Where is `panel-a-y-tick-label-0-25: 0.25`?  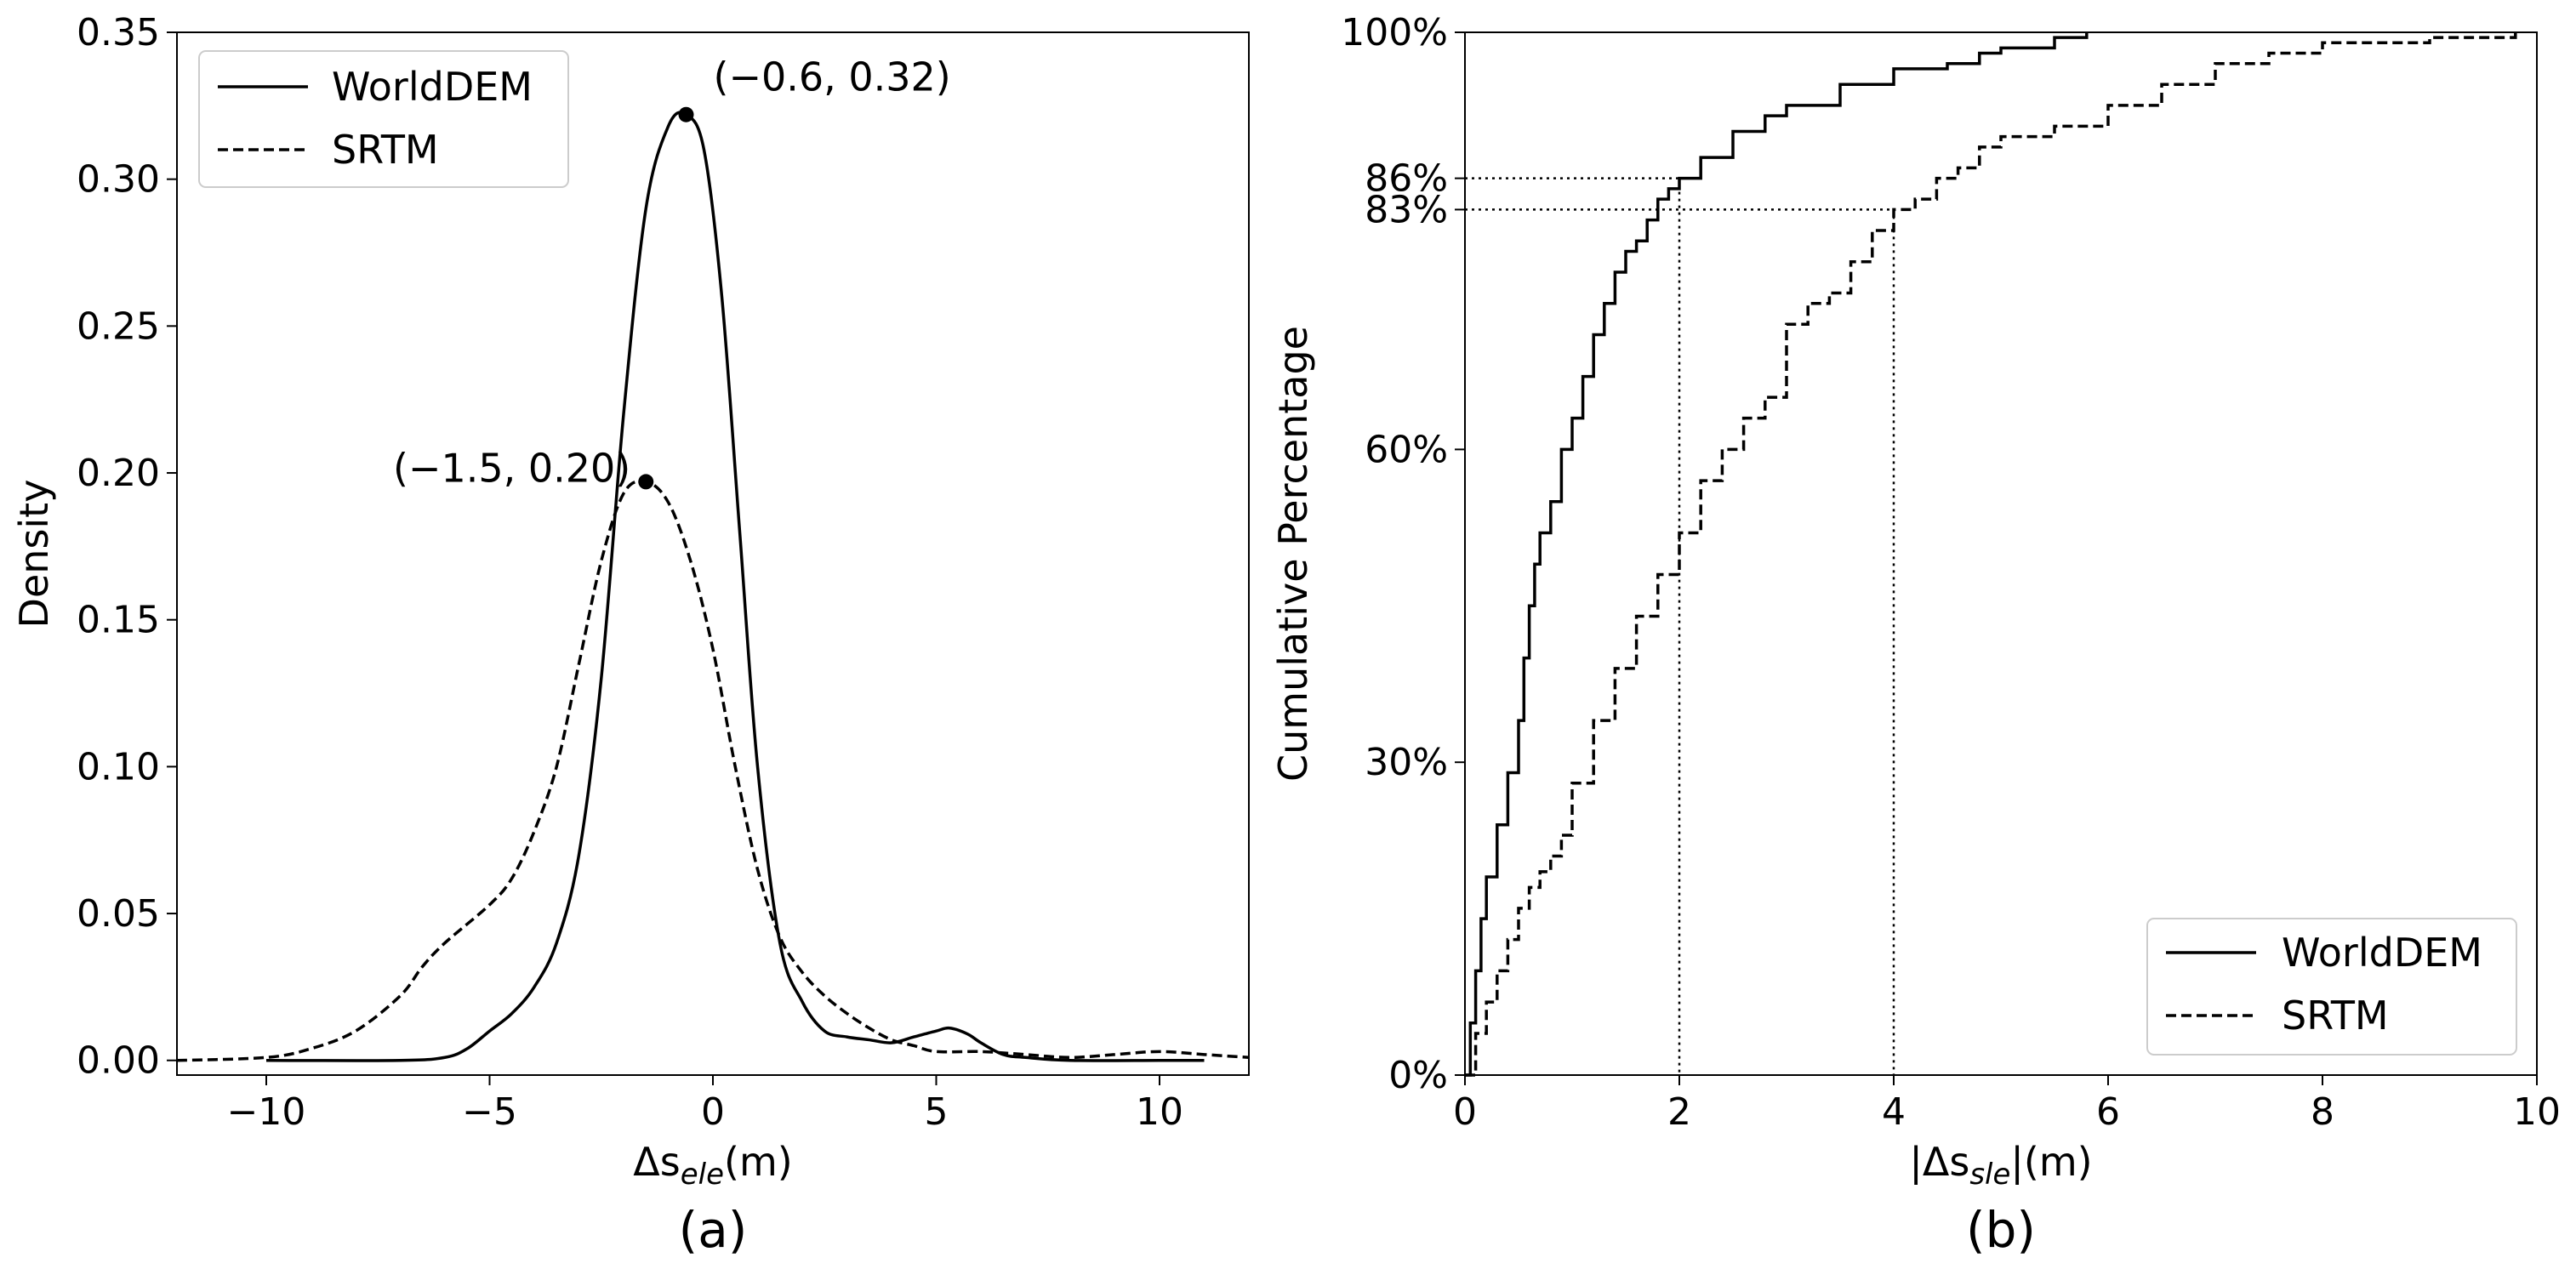 panel-a-y-tick-label-0-25: 0.25 is located at coordinates (118, 326).